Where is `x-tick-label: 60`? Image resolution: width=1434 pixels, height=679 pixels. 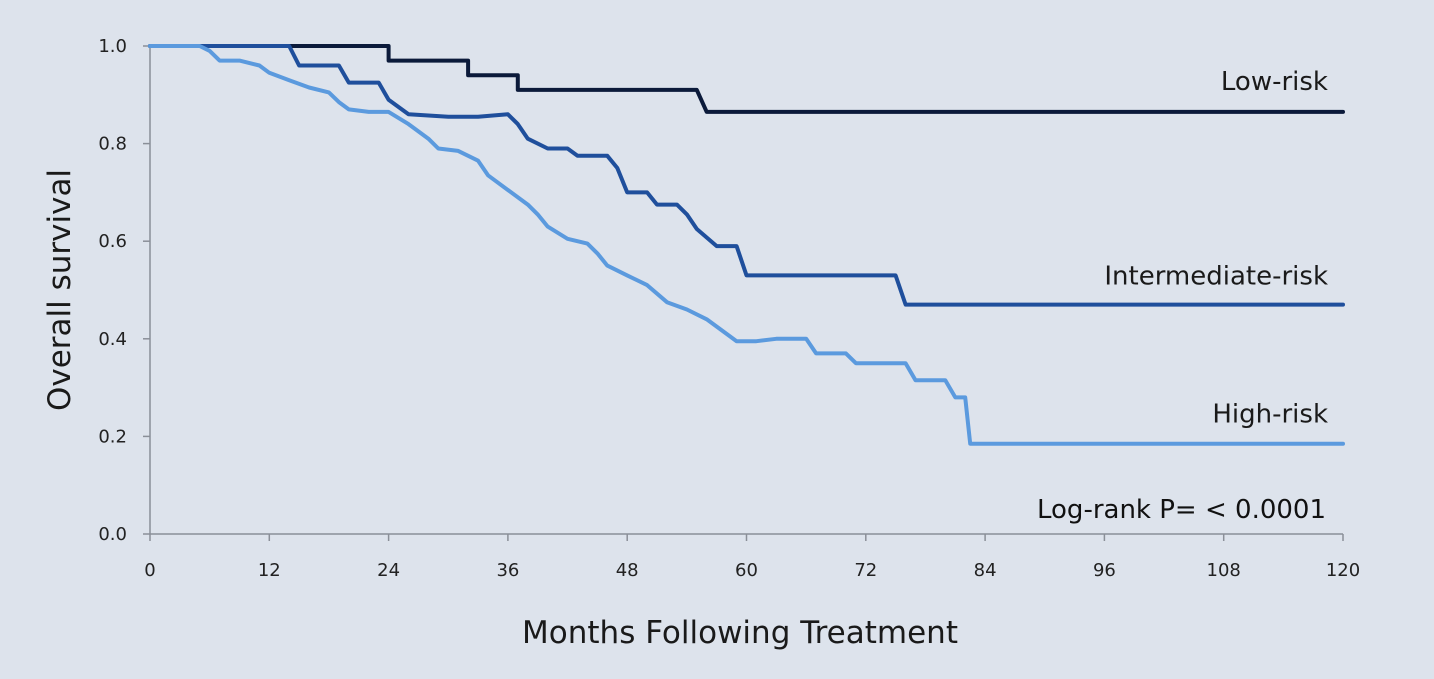 x-tick-label: 60 is located at coordinates (746, 570).